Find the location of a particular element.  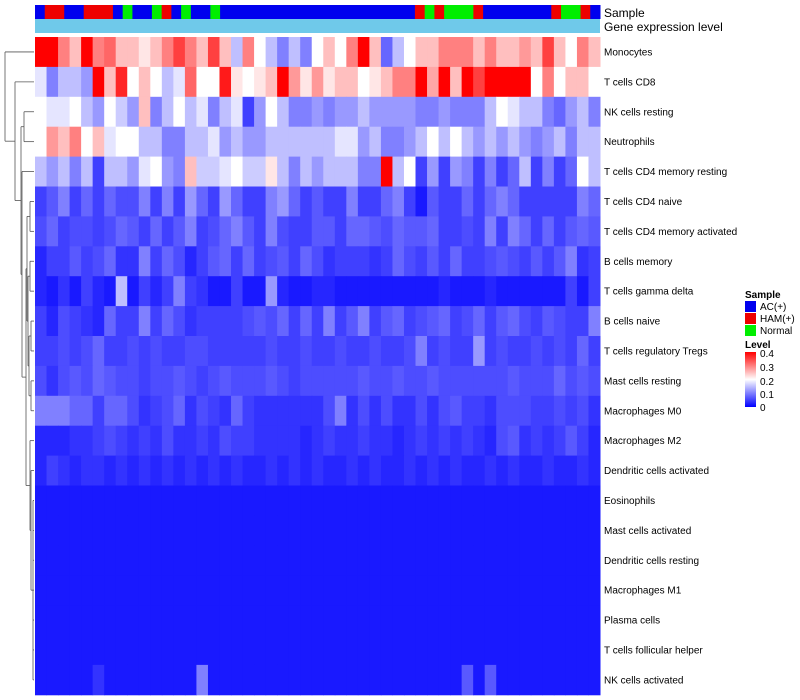

heatmap-cell-r9-c42 is located at coordinates (525, 321).